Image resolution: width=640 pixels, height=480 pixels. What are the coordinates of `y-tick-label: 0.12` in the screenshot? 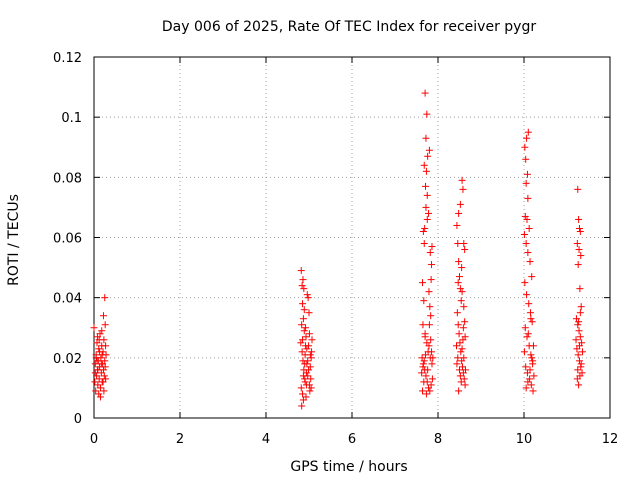 It's located at (67, 58).